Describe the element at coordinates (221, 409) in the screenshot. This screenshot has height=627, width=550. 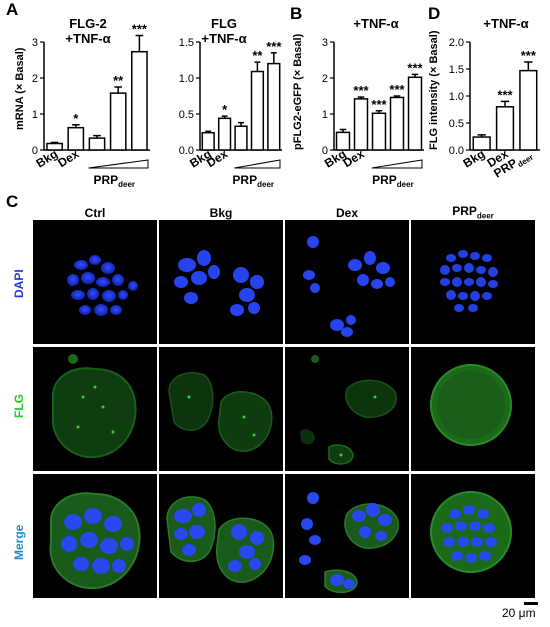
I see `panel-flg-bkg` at that location.